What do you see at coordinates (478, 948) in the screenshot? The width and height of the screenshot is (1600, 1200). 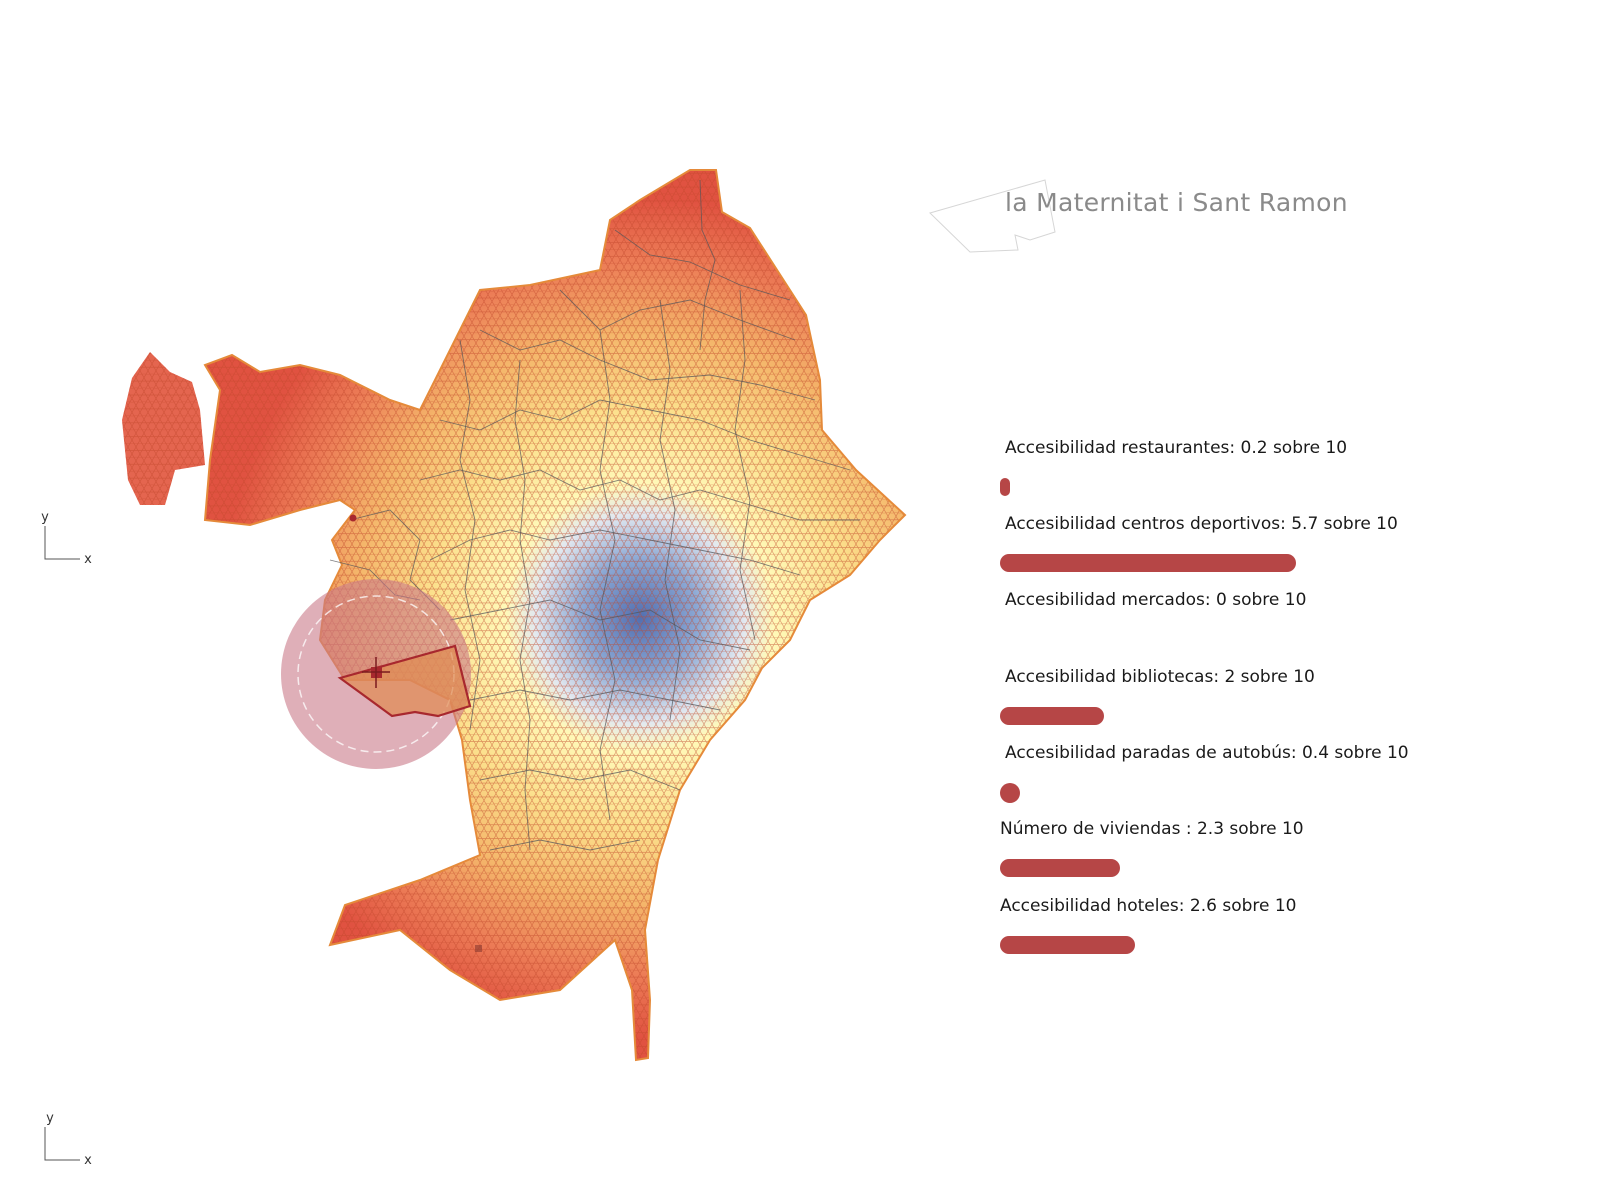 I see `poi-marker-port` at bounding box center [478, 948].